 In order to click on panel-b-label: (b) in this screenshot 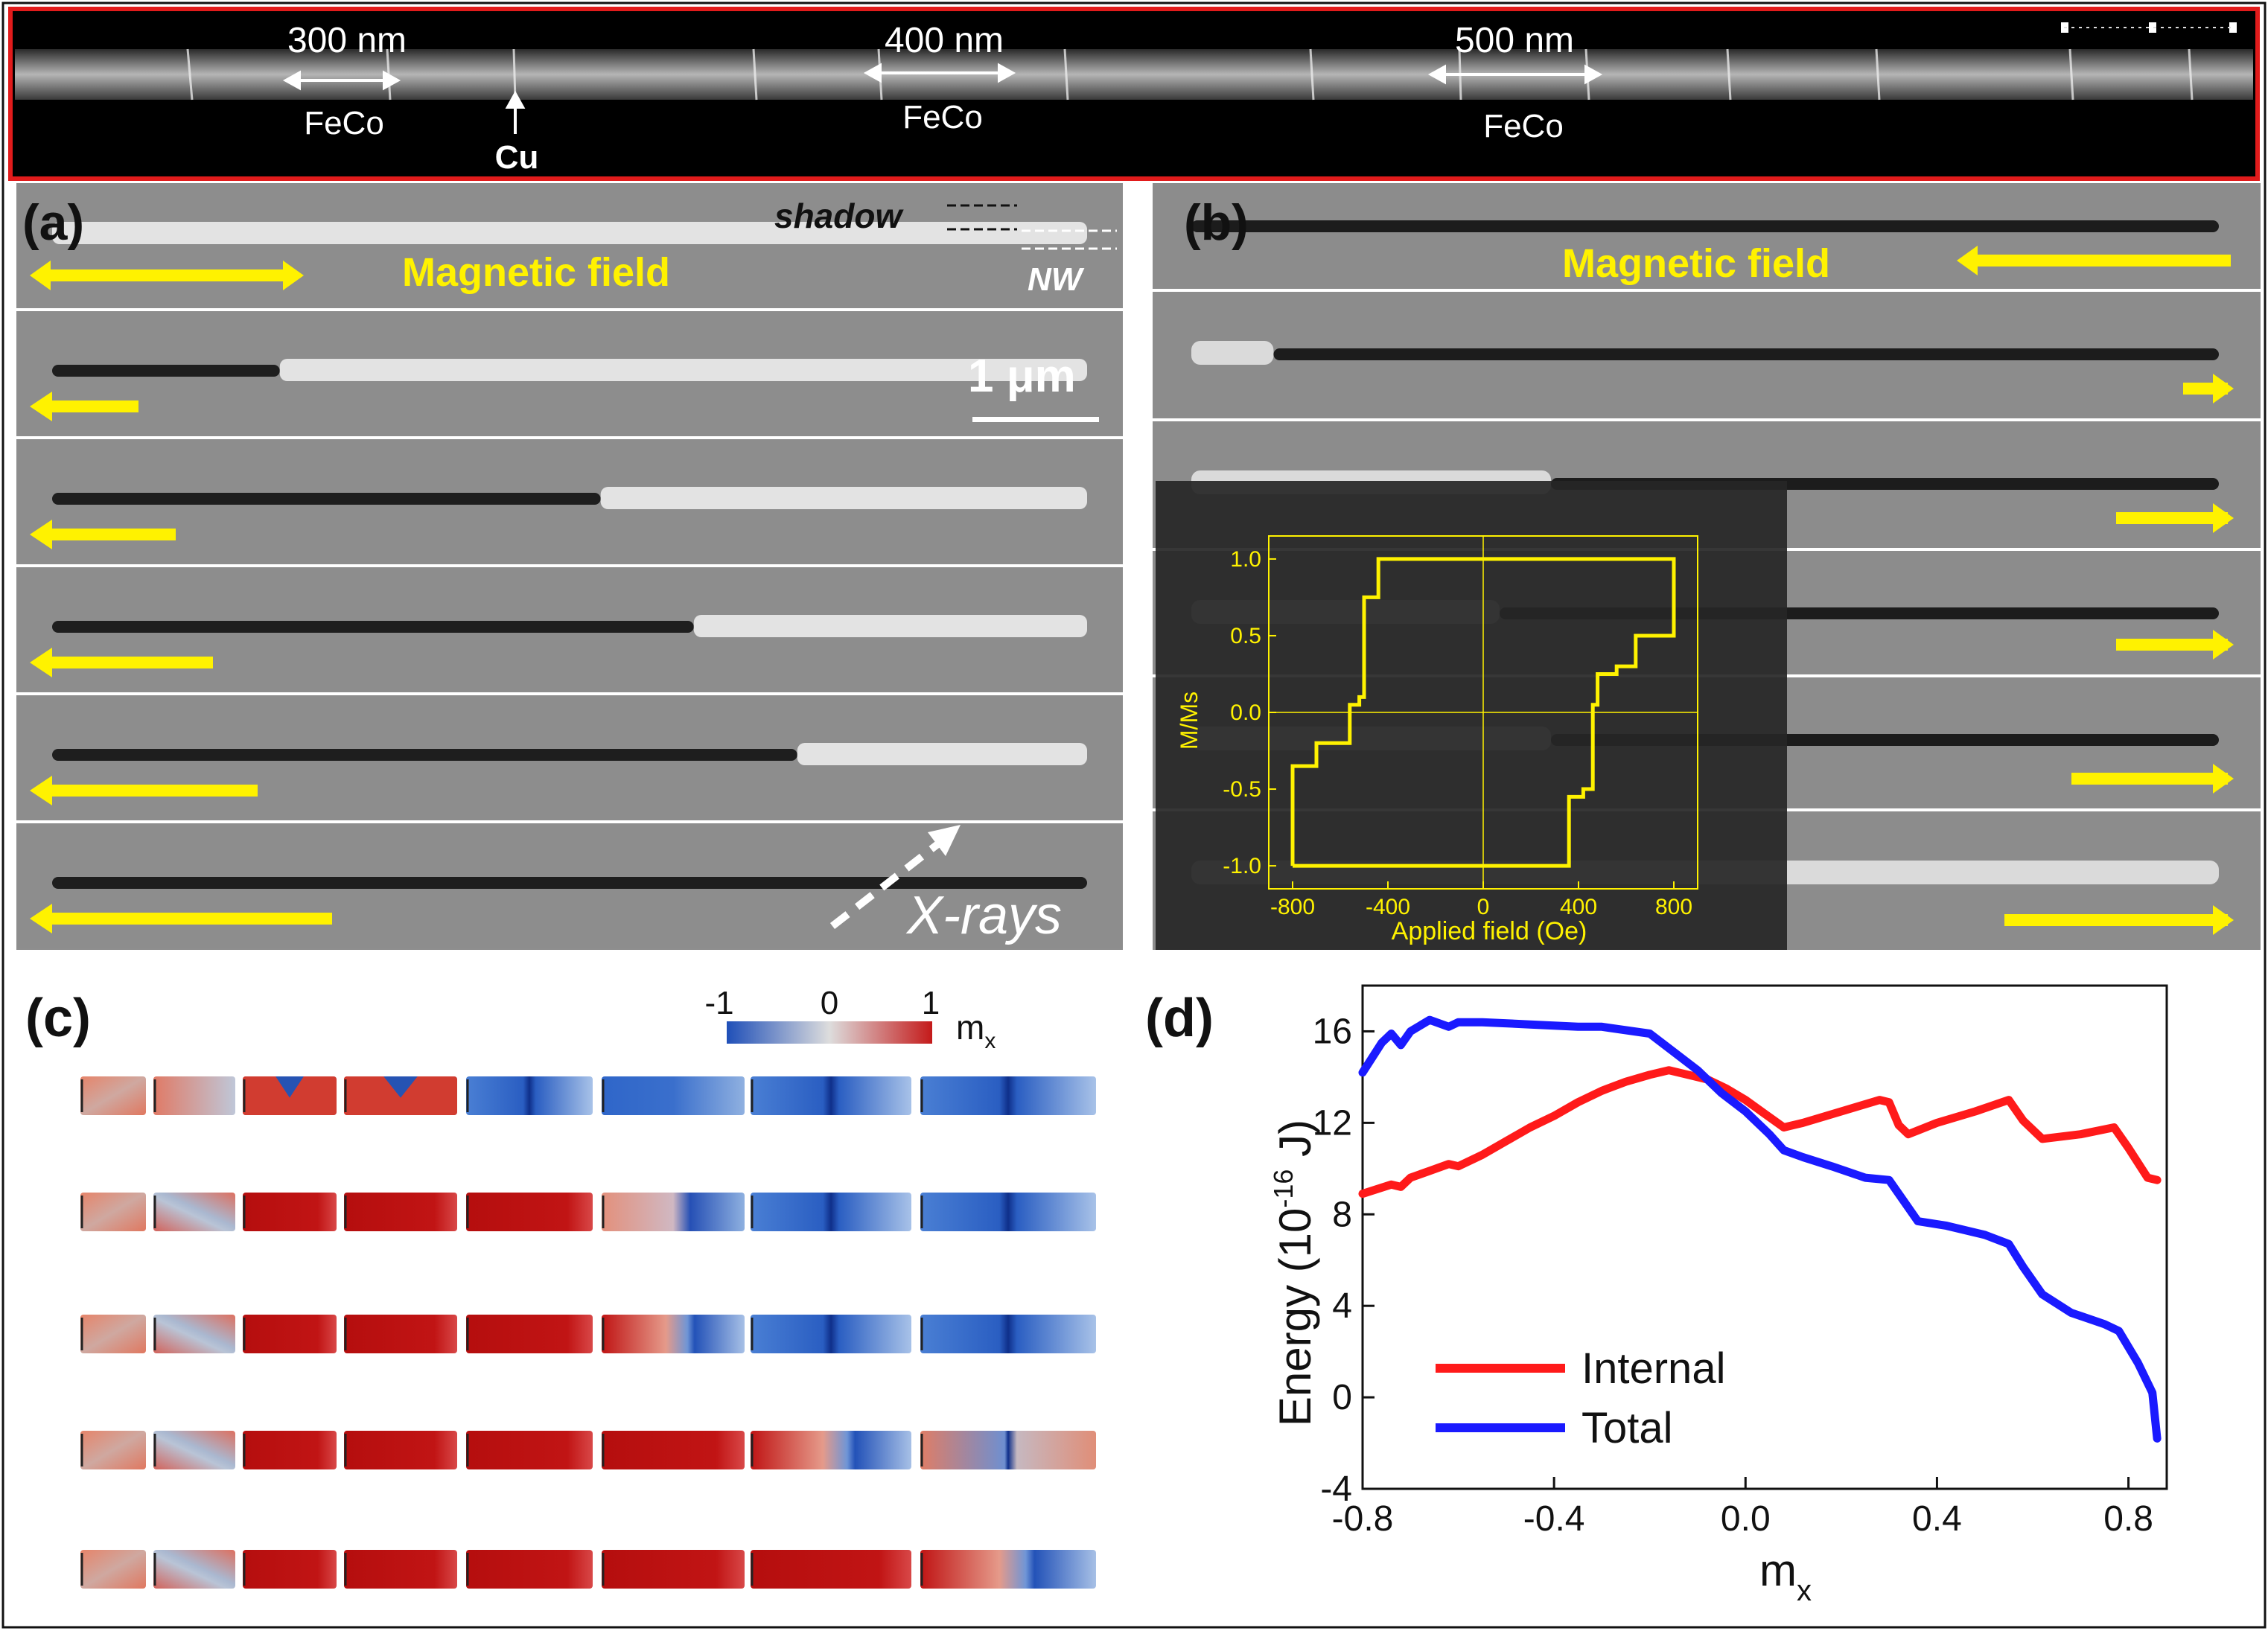, I will do `click(1216, 223)`.